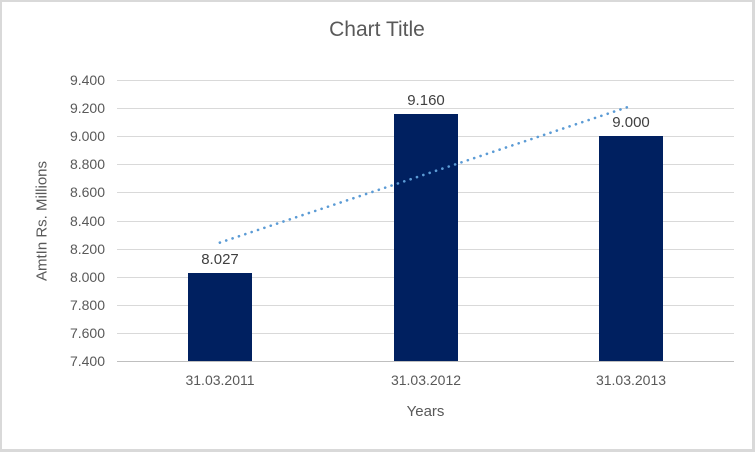 Image resolution: width=755 pixels, height=452 pixels. I want to click on x-category-label: 31.03.2013, so click(631, 380).